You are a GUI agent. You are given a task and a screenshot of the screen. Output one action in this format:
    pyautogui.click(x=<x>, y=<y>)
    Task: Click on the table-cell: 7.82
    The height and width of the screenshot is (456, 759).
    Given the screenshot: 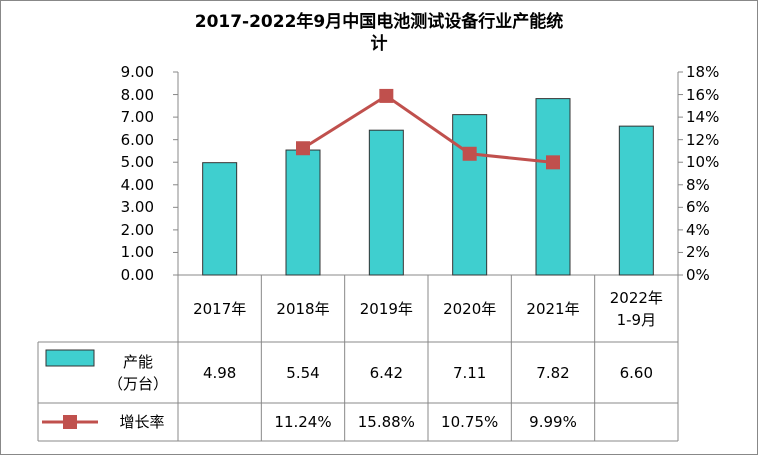 What is the action you would take?
    pyautogui.click(x=553, y=372)
    